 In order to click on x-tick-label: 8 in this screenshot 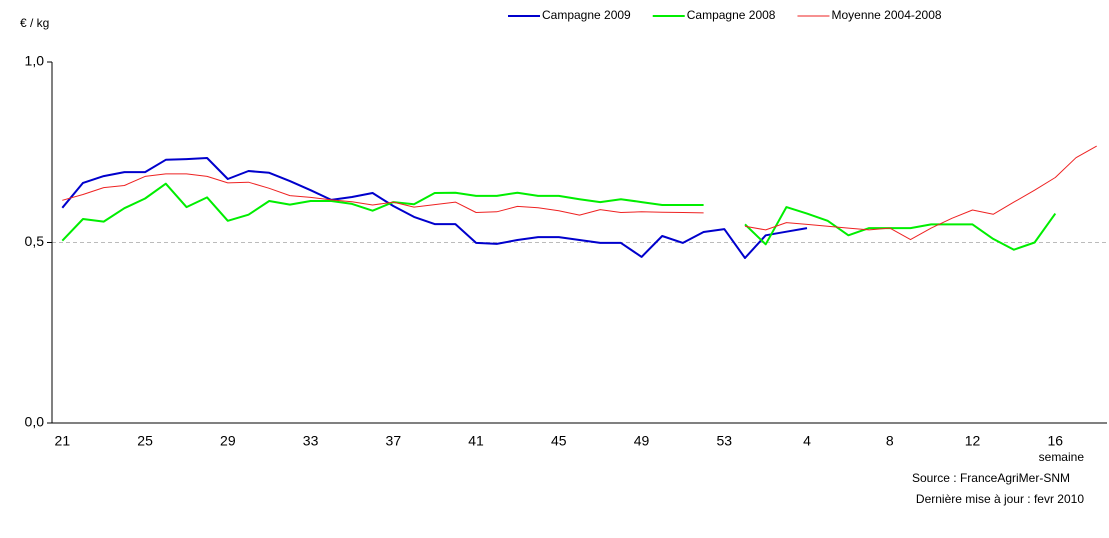, I will do `click(890, 441)`.